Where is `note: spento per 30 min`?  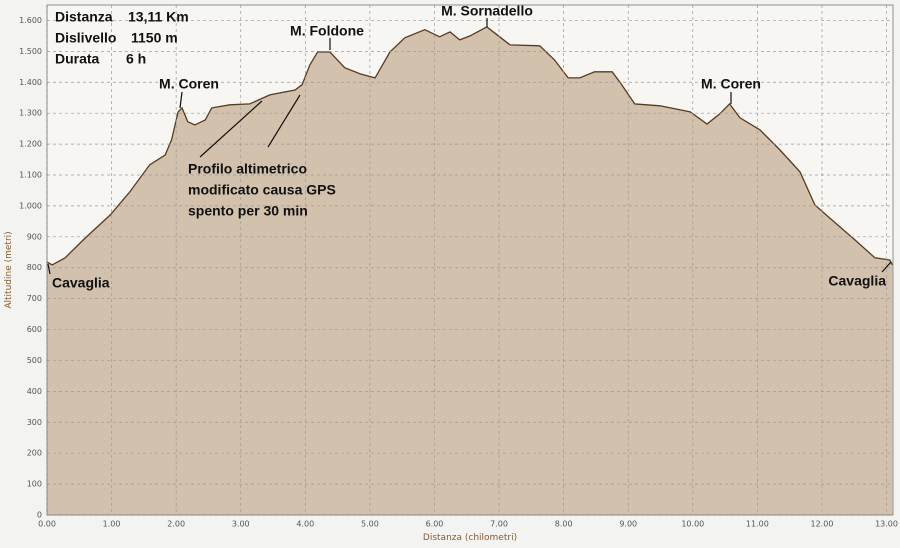
note: spento per 30 min is located at coordinates (248, 211).